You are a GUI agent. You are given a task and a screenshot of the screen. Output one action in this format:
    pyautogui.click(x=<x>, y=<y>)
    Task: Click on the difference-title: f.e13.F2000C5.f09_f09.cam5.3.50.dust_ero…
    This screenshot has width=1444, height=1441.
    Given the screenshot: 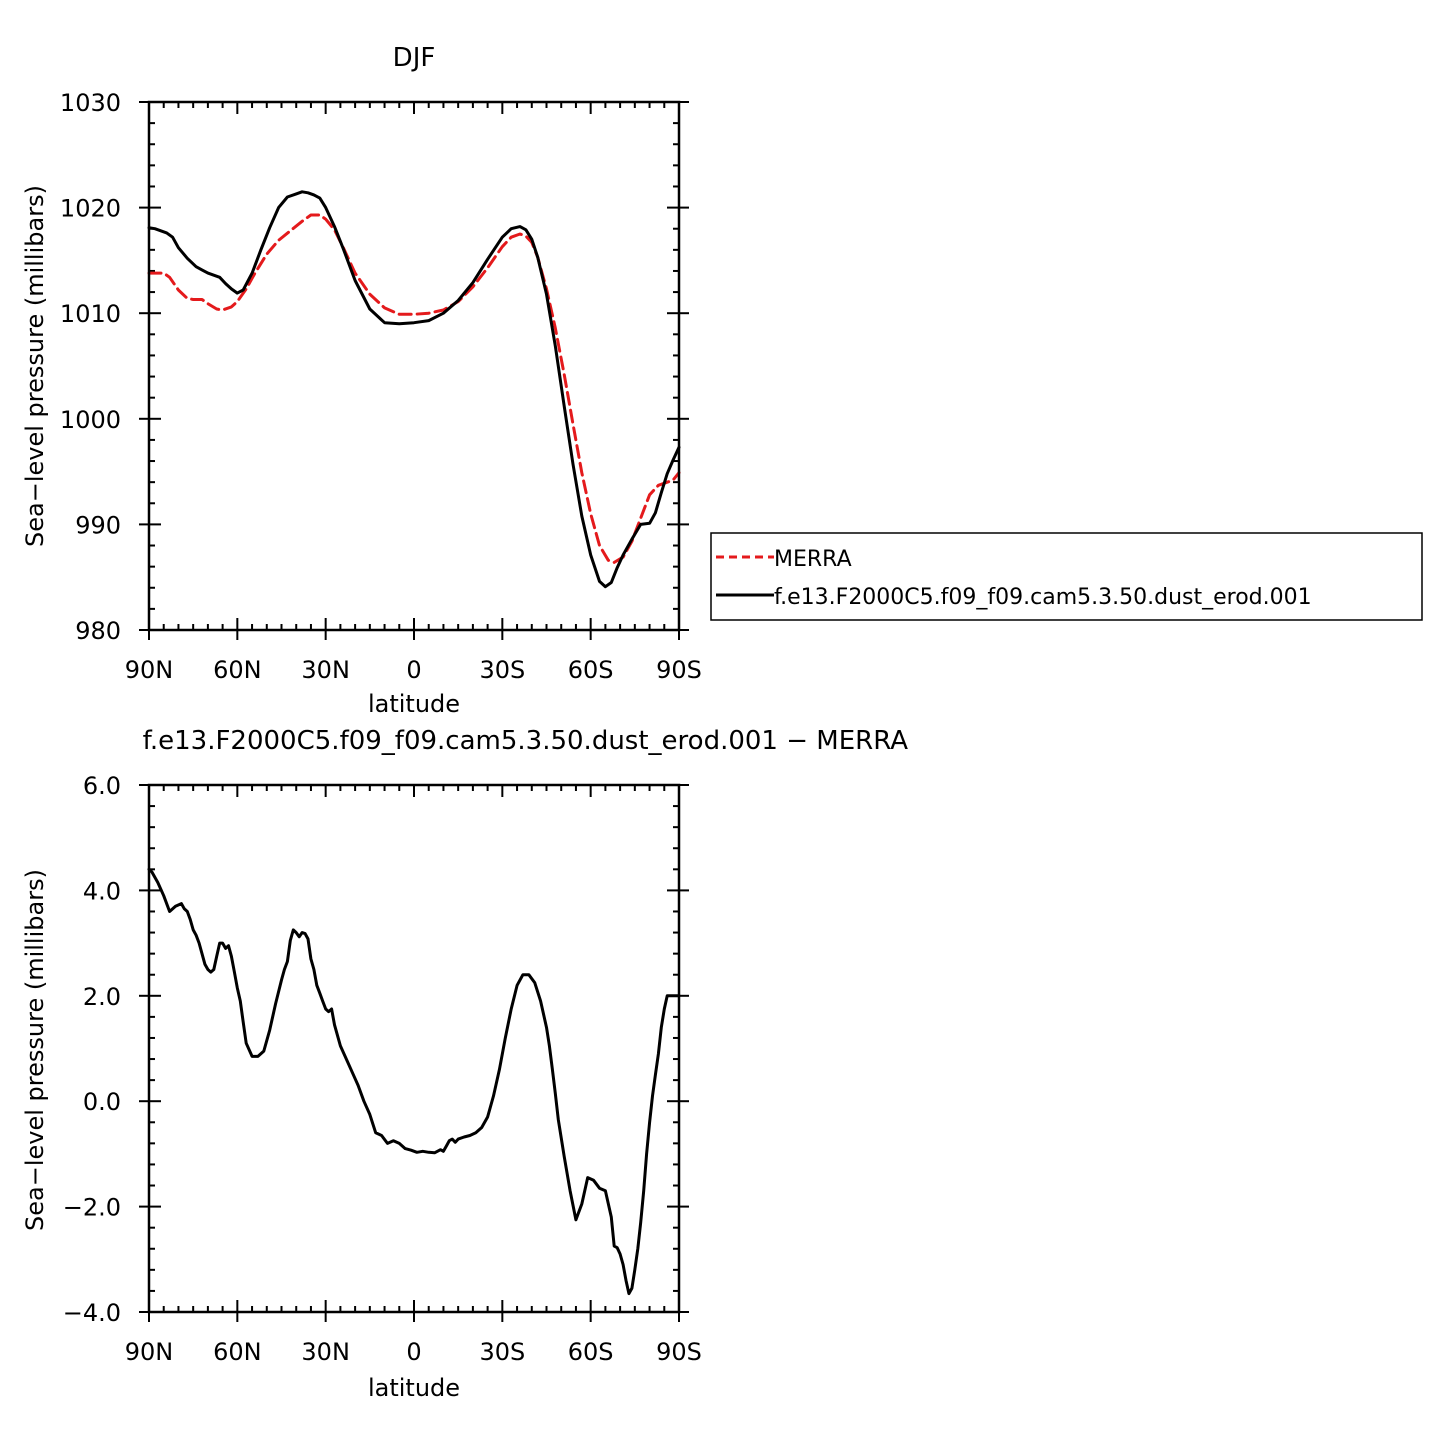 What is the action you would take?
    pyautogui.click(x=526, y=741)
    